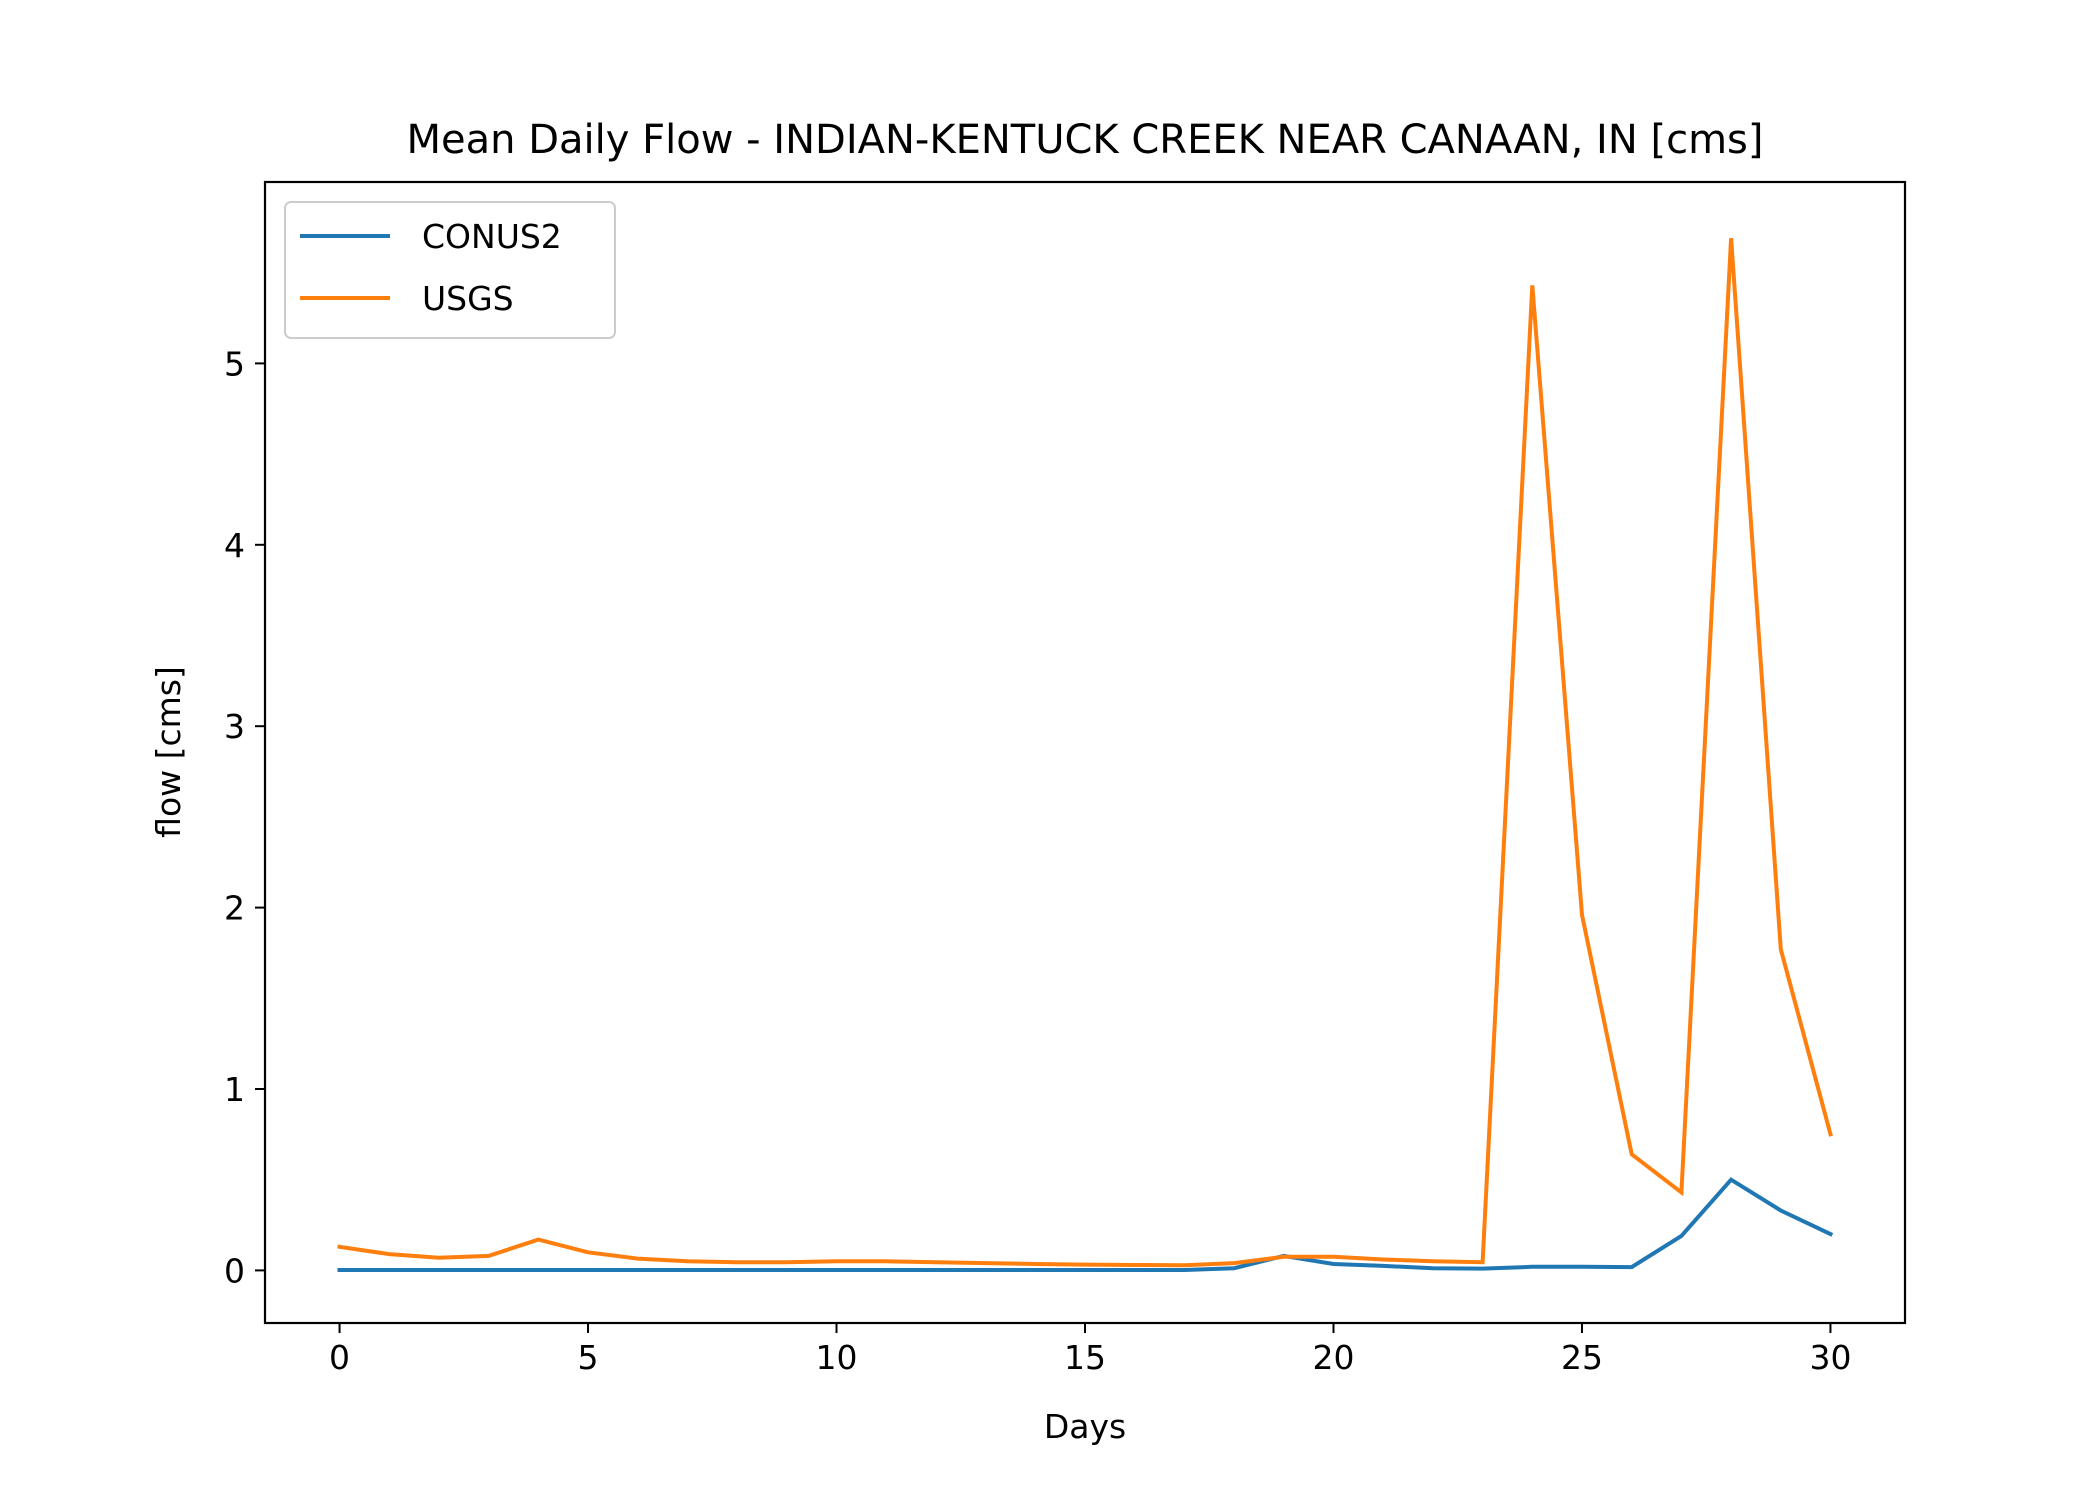  What do you see at coordinates (837, 1357) in the screenshot?
I see `x-tick-label: 10` at bounding box center [837, 1357].